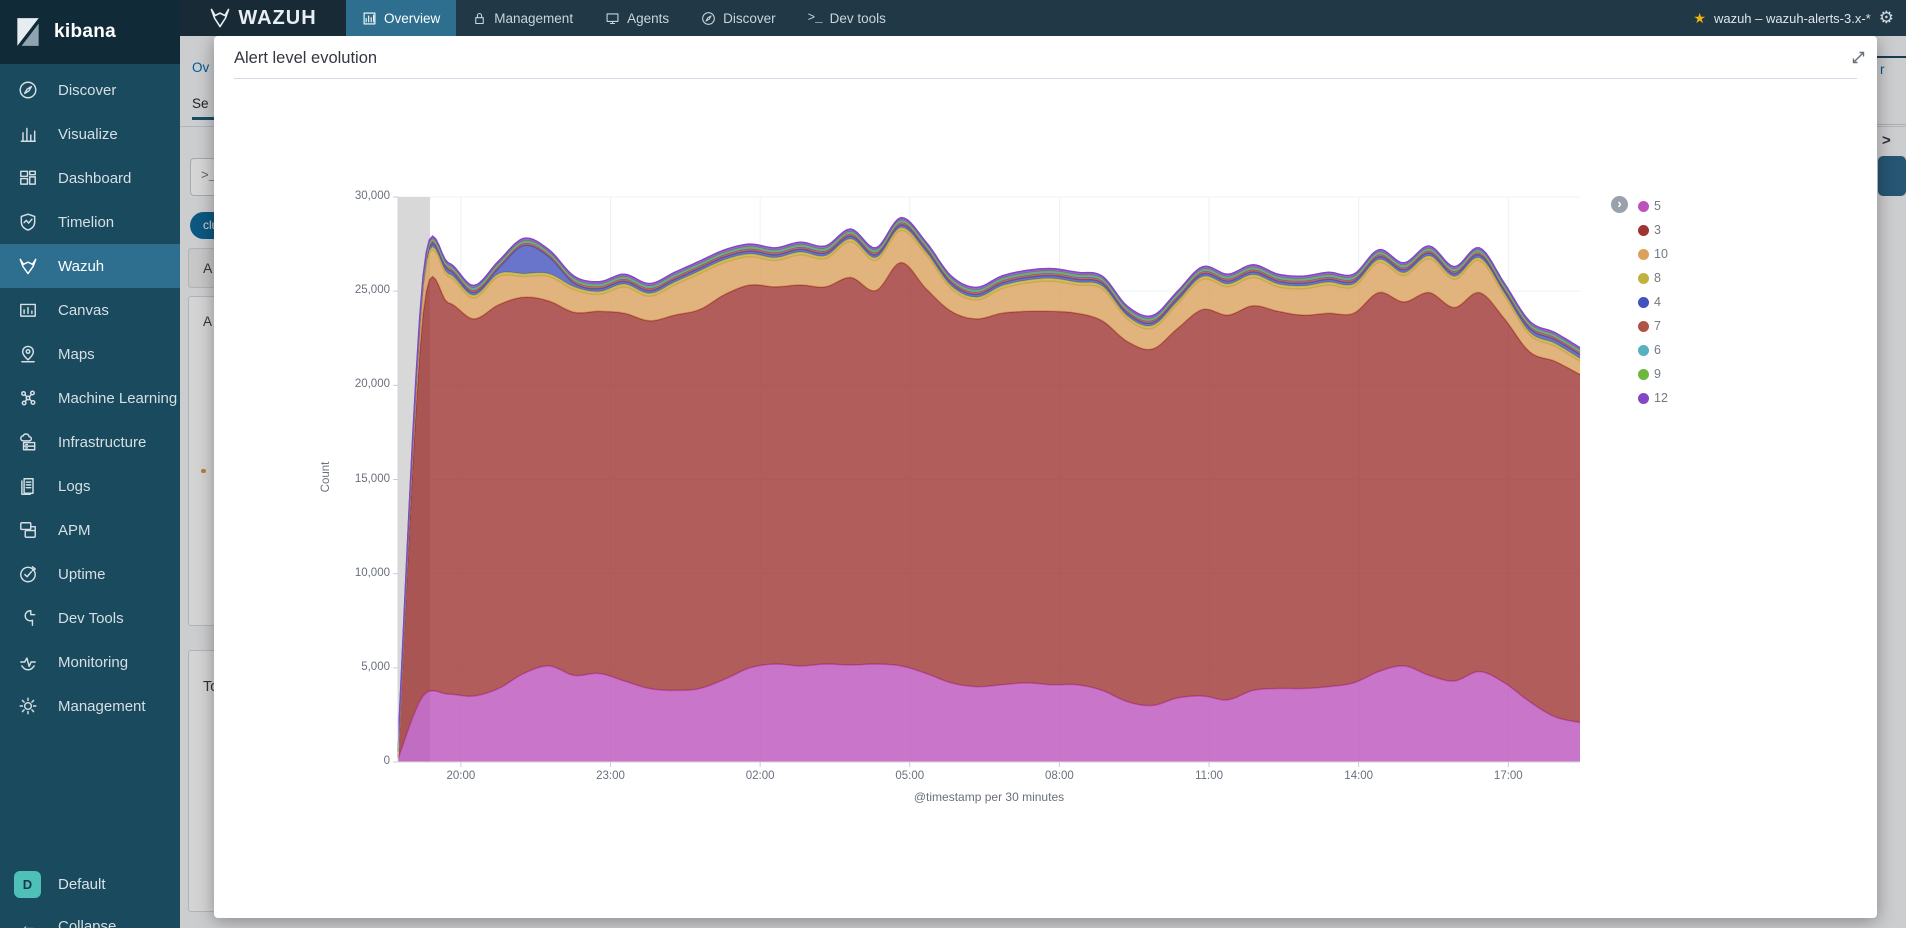 Image resolution: width=1906 pixels, height=928 pixels. Describe the element at coordinates (738, 18) in the screenshot. I see `nav-tab-discover: Discover` at that location.